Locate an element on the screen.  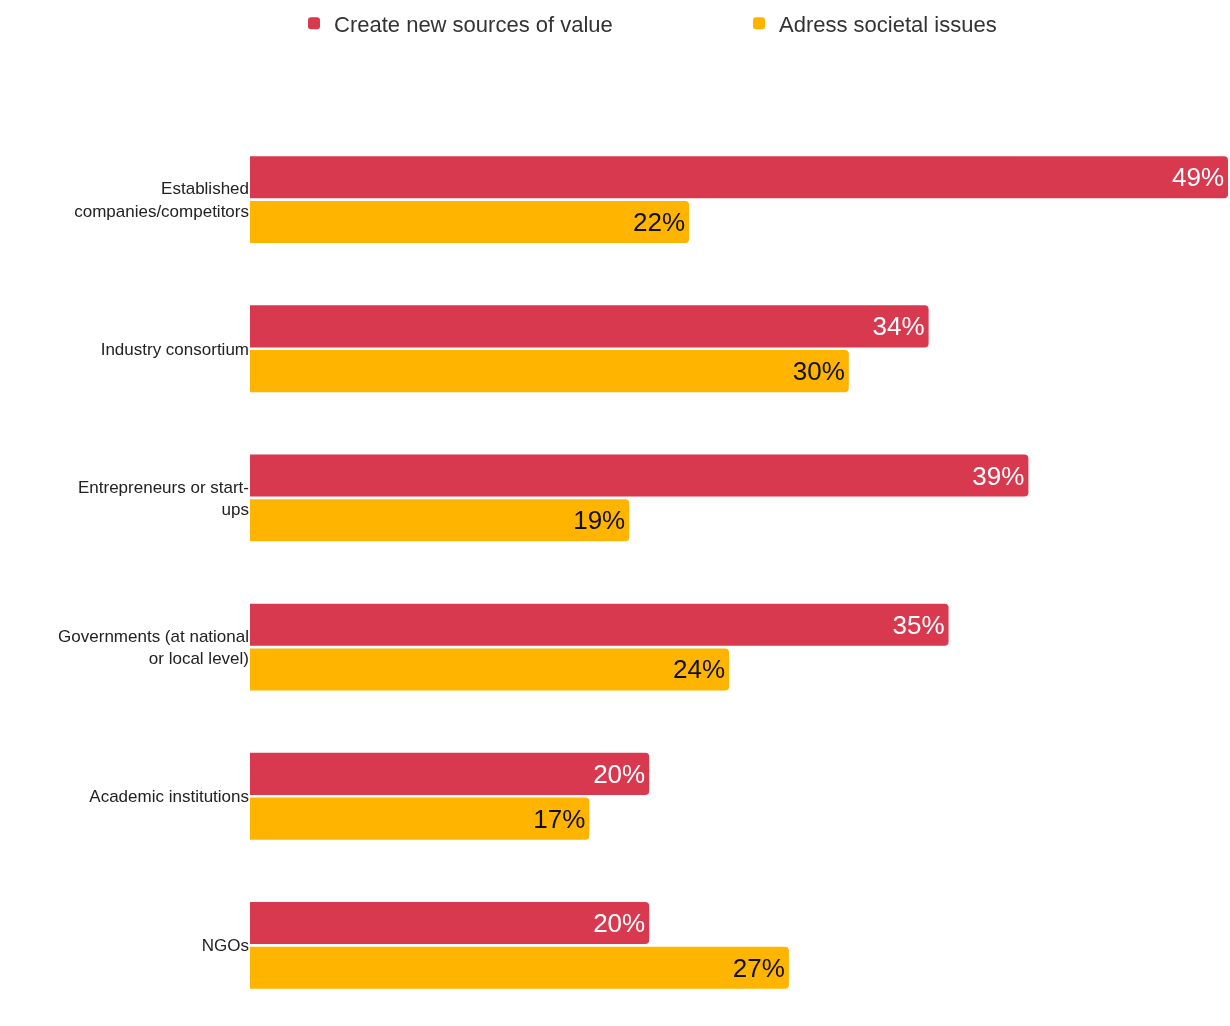
data-label: 27% is located at coordinates (758, 967).